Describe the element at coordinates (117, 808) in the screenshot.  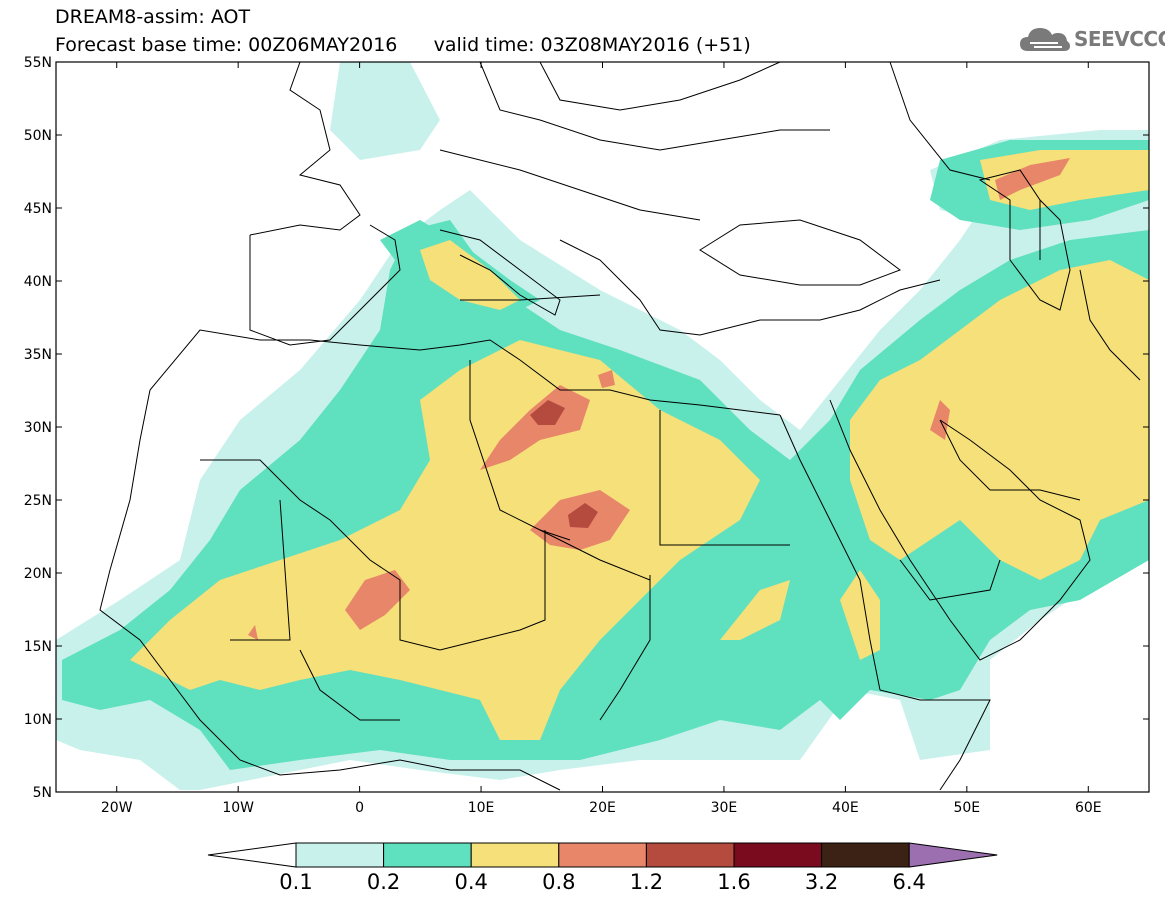
I see `lon-tick-label: 20W` at that location.